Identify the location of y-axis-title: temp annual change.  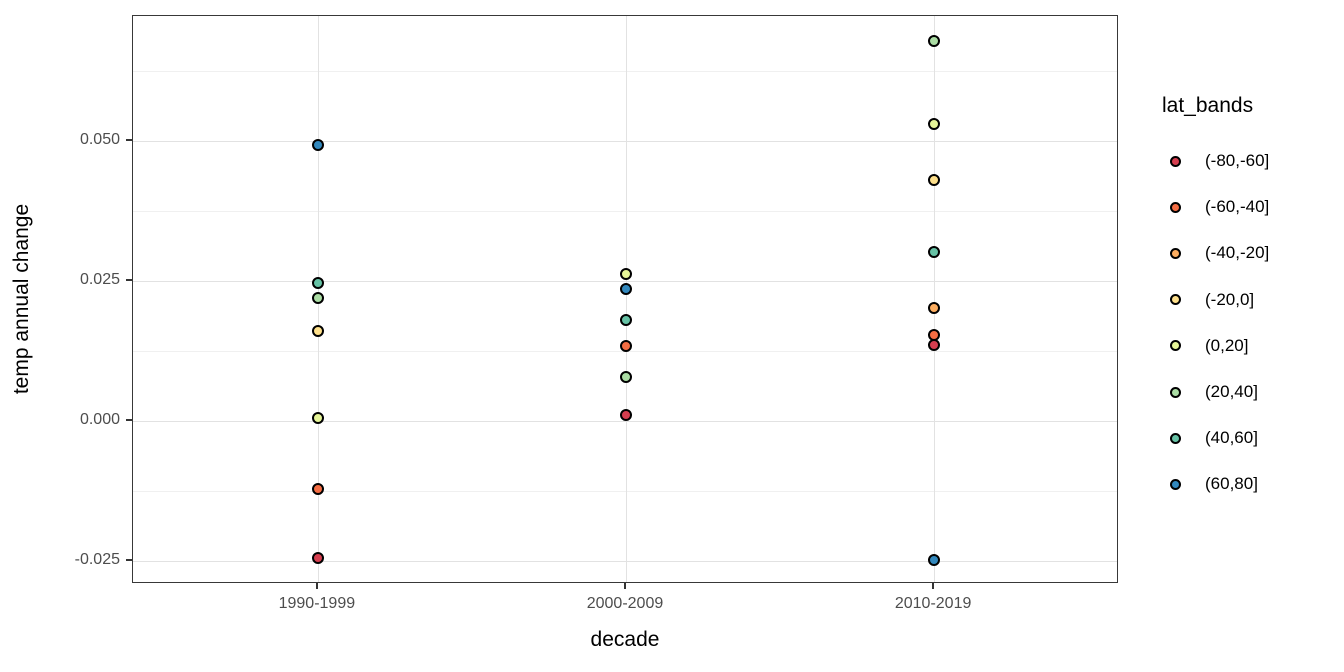
(21, 299).